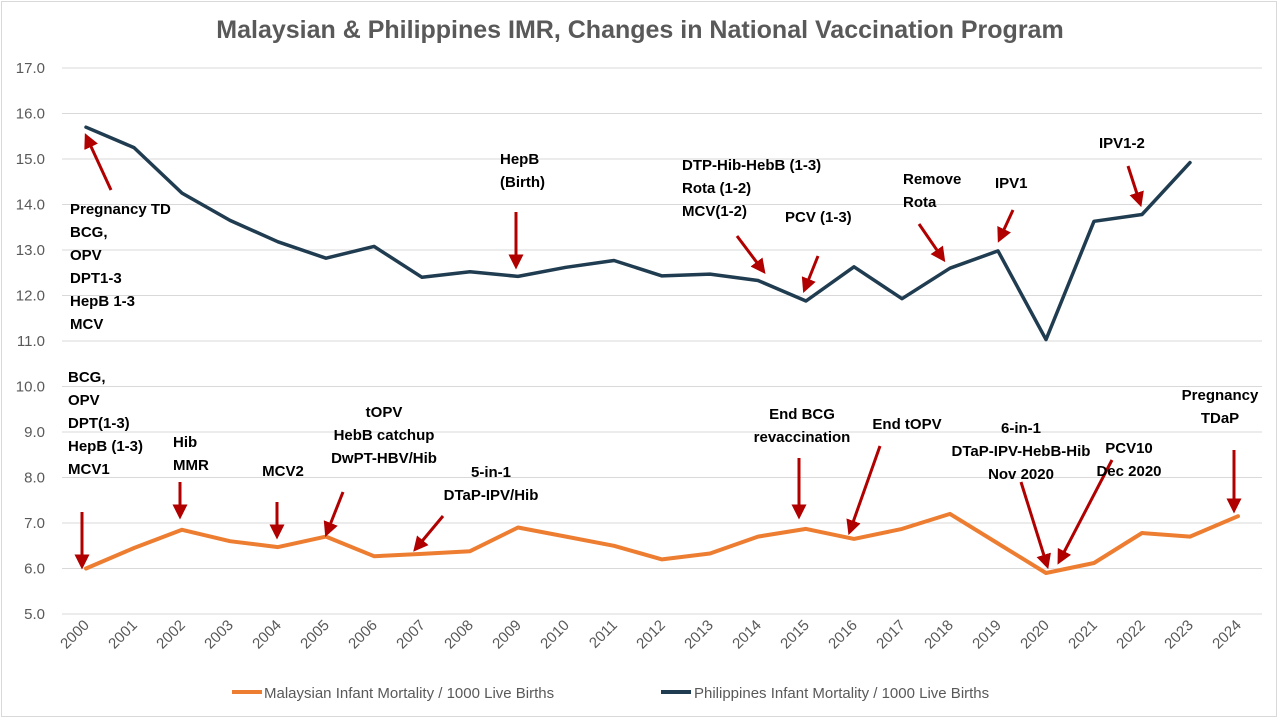 This screenshot has width=1280, height=720. I want to click on x-tick-label: 2018, so click(939, 635).